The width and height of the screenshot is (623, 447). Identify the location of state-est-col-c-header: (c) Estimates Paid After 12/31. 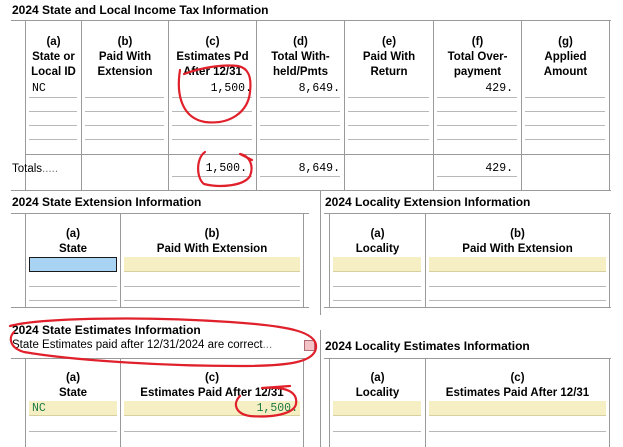
(212, 385).